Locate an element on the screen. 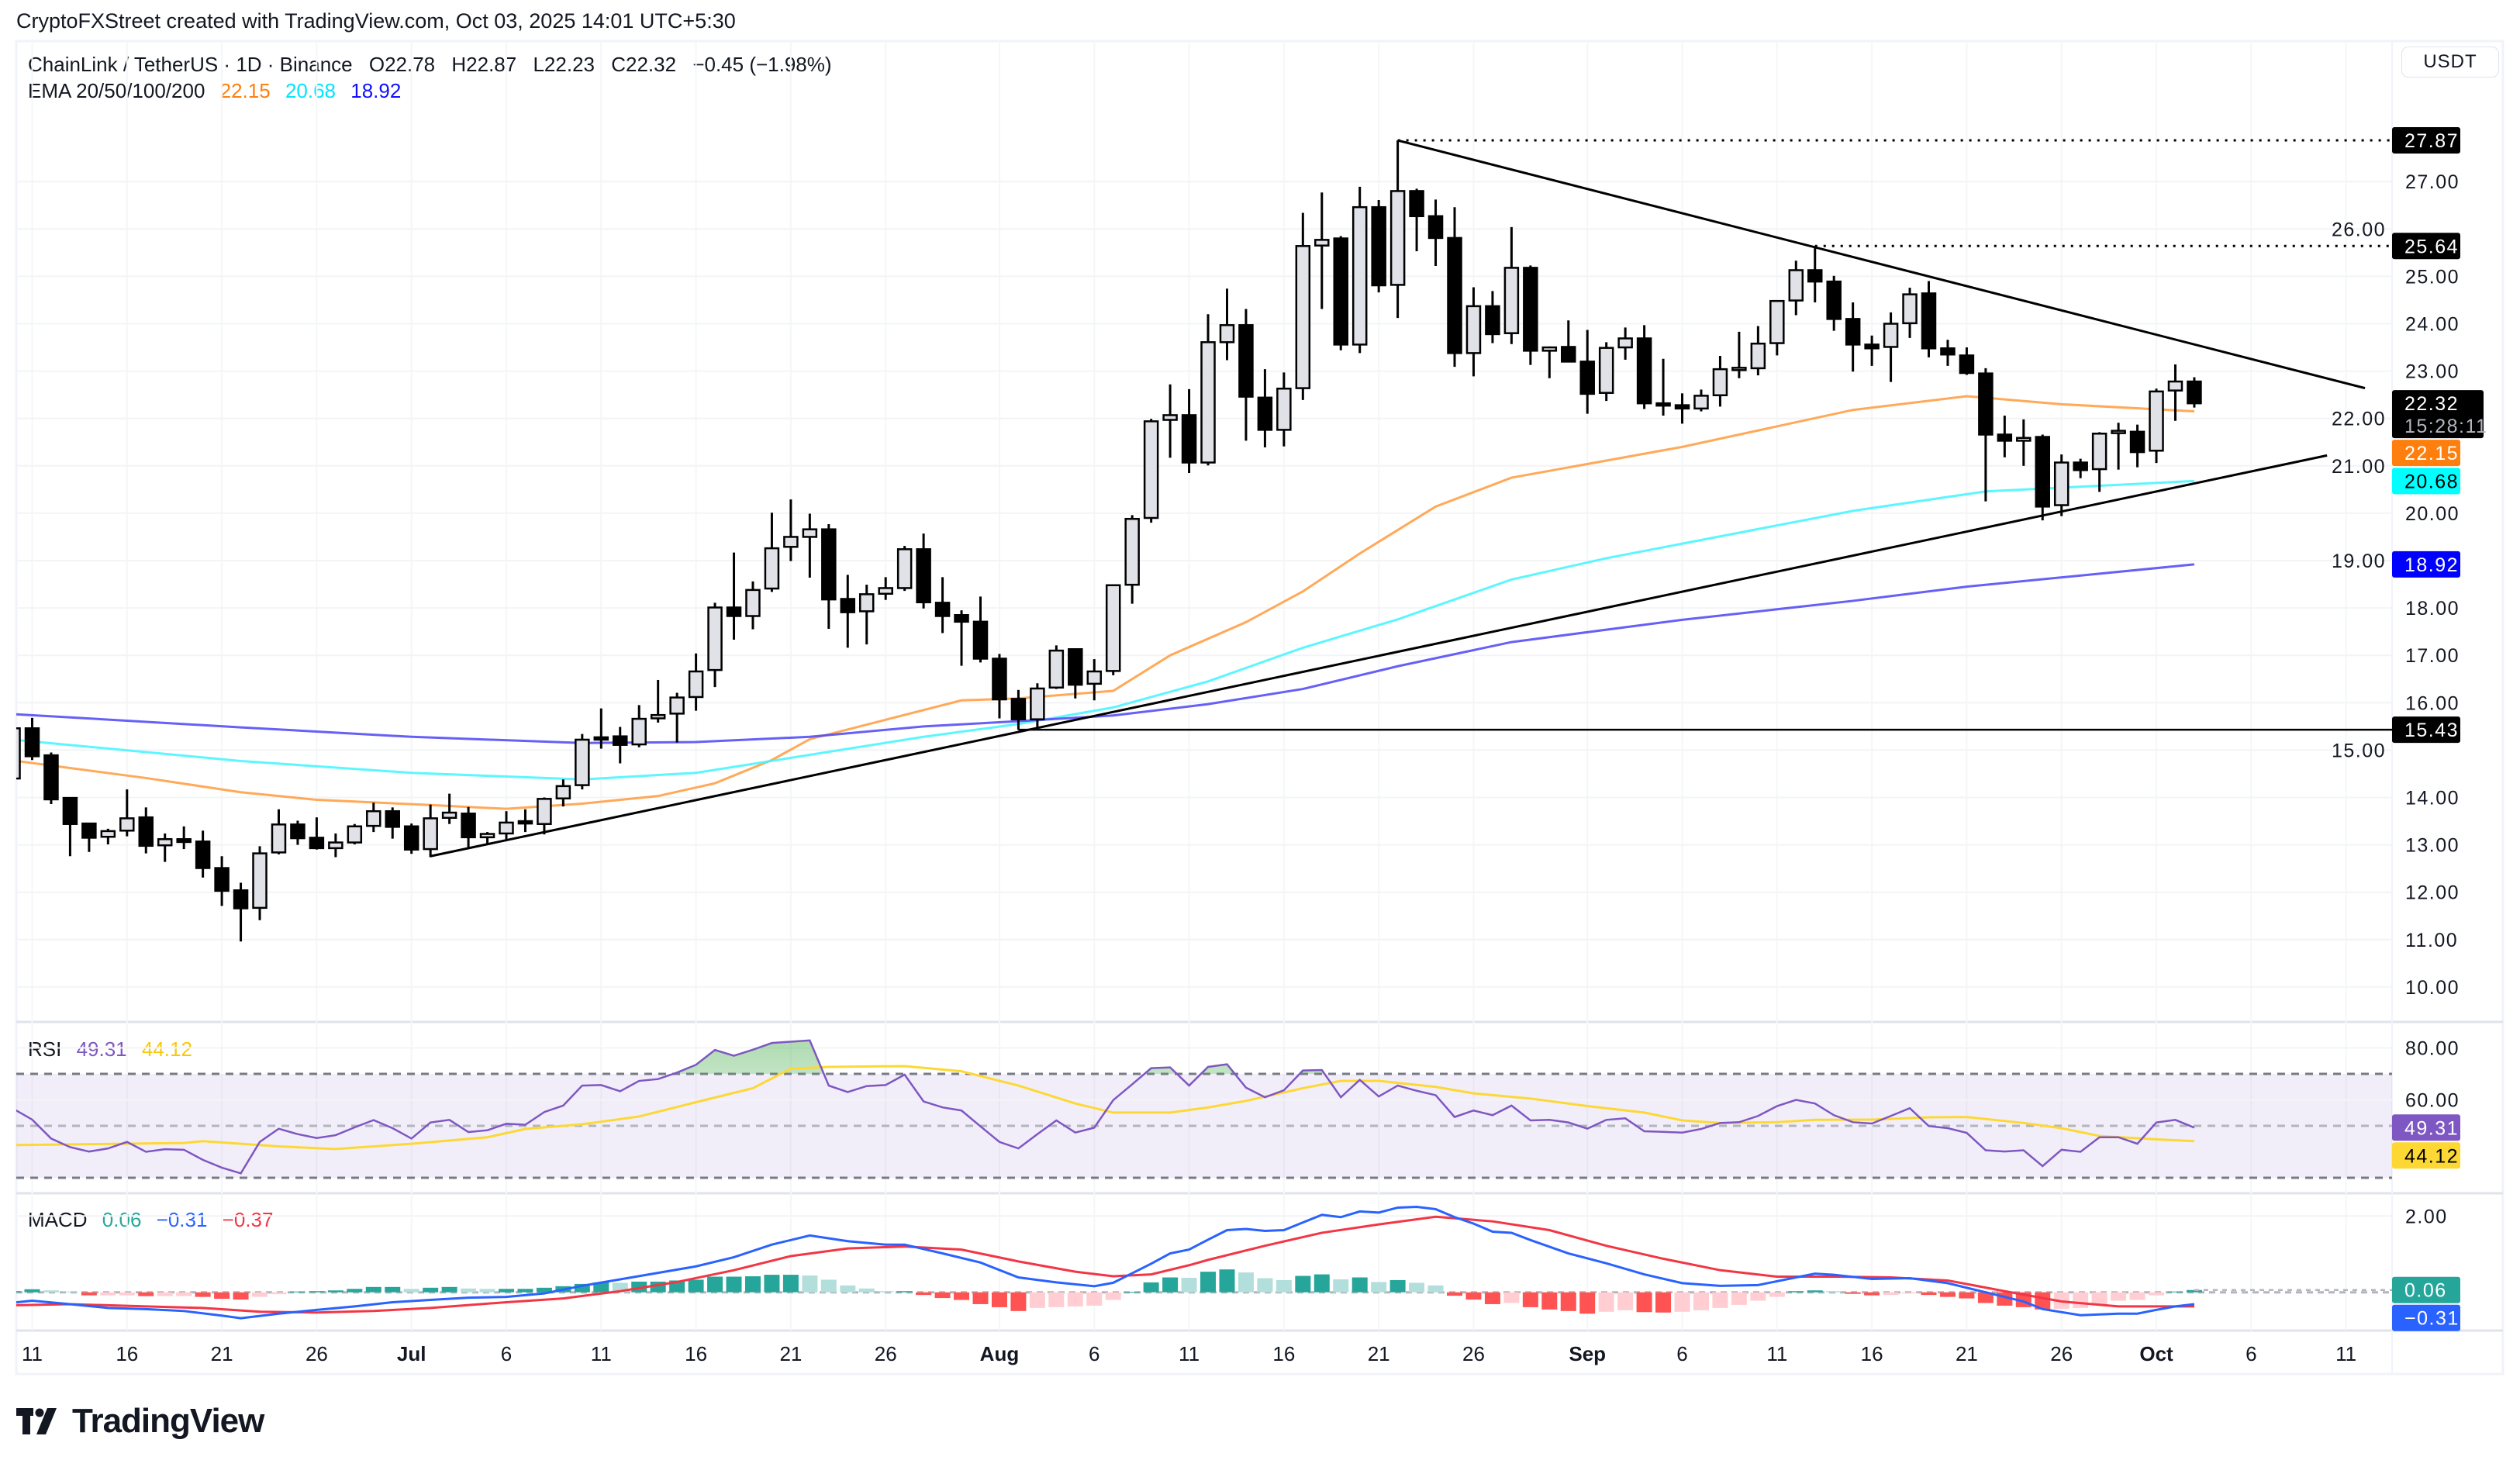 This screenshot has height=1467, width=2520. symbol-name: ChainLink / TetherUS · 1D · Binance is located at coordinates (190, 64).